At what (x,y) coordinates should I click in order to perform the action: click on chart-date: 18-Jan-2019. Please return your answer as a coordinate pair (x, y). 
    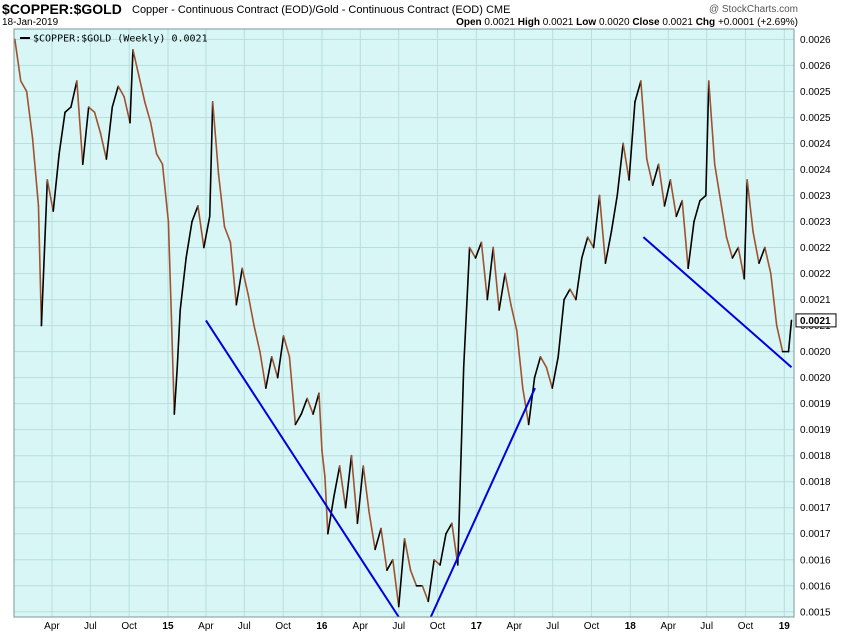
    Looking at the image, I should click on (30, 22).